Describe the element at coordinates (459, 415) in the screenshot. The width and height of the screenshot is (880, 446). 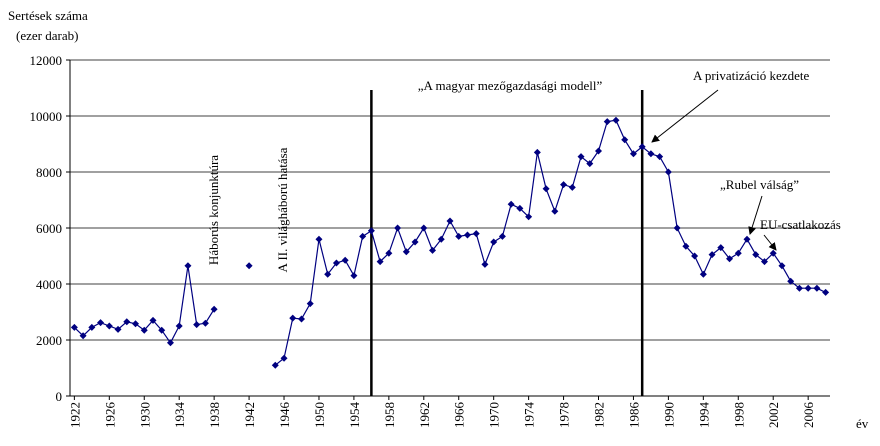
I see `x-tick-label: 1966` at that location.